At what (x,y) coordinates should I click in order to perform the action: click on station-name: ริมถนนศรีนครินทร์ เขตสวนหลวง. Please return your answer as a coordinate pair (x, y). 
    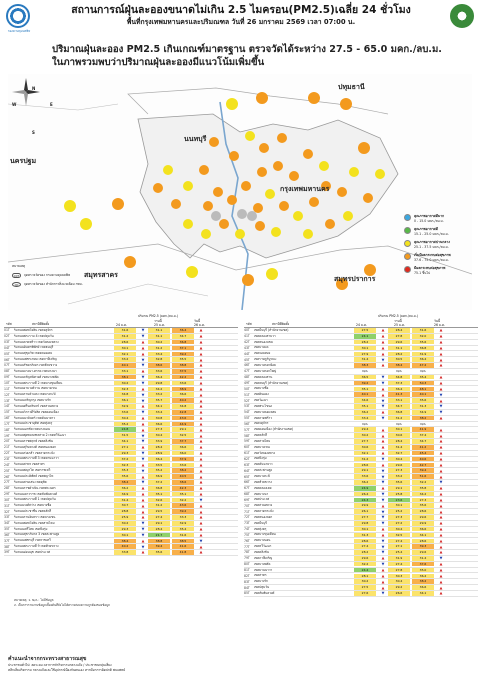
    Looking at the image, I should click on (36, 405).